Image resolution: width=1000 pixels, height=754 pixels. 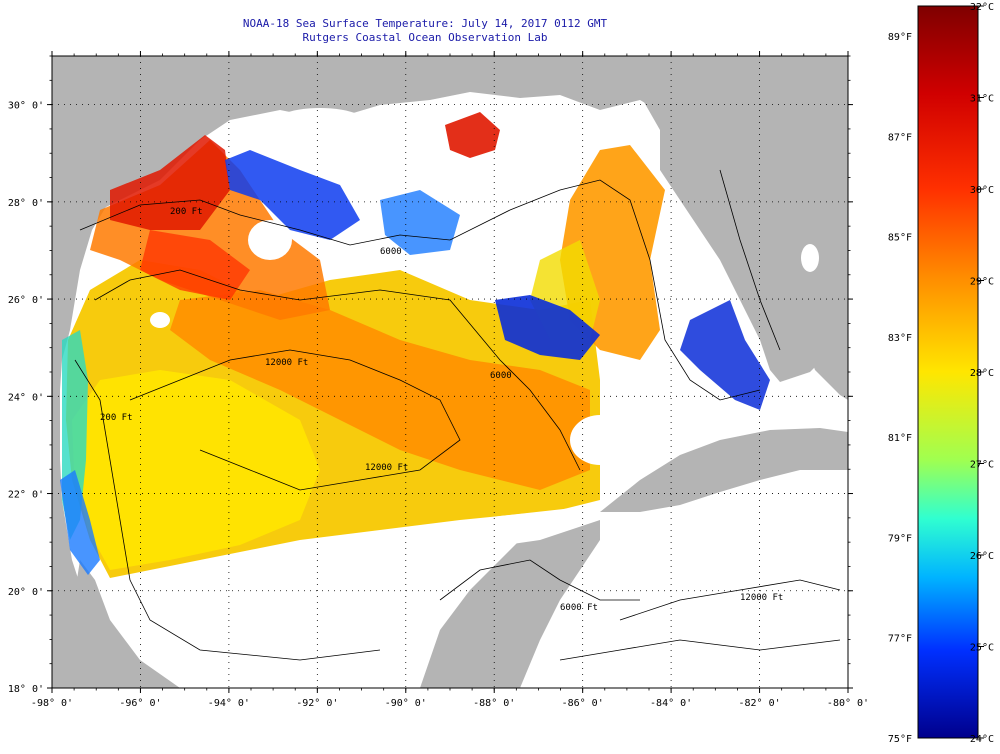 What do you see at coordinates (26, 106) in the screenshot?
I see `latitude-tick-label: 30° 0'` at bounding box center [26, 106].